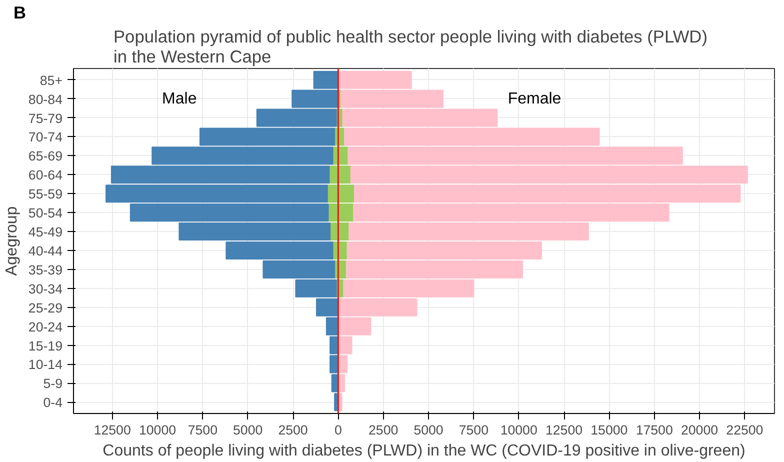 This screenshot has width=784, height=462. Describe the element at coordinates (46, 250) in the screenshot. I see `y-tick-label: 40-44` at that location.